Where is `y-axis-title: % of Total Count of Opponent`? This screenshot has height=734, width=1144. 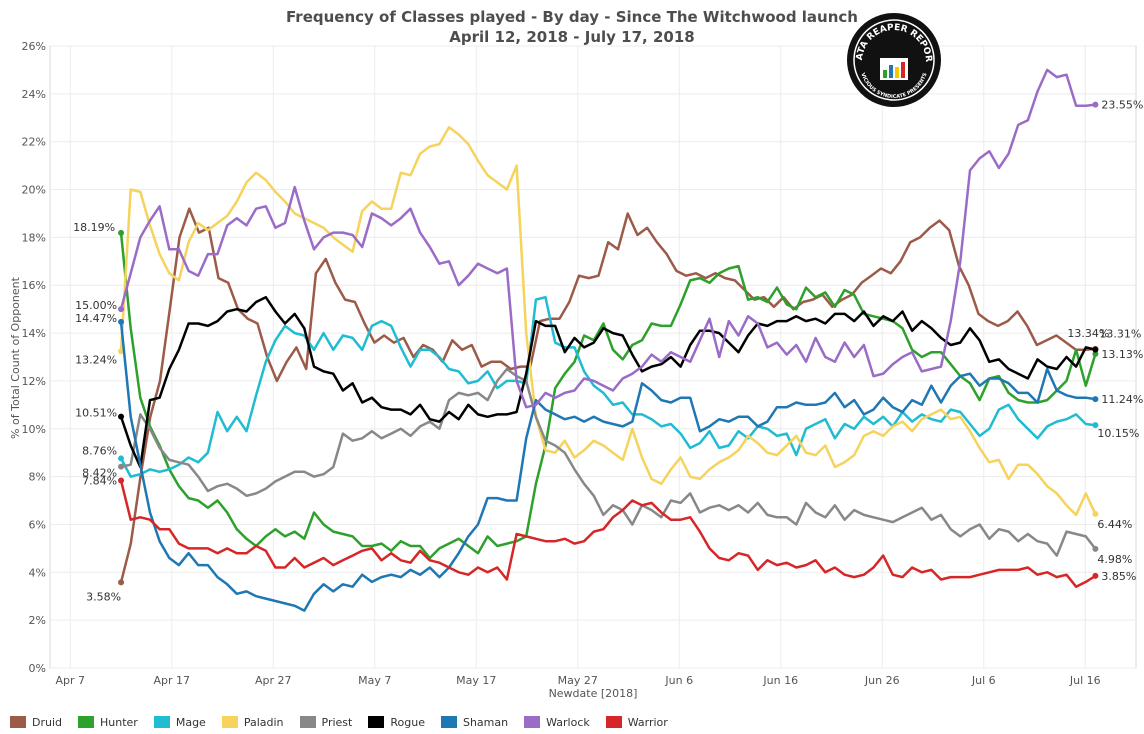
y-axis-title: % of Total Count of Opponent is located at coordinates (15, 357).